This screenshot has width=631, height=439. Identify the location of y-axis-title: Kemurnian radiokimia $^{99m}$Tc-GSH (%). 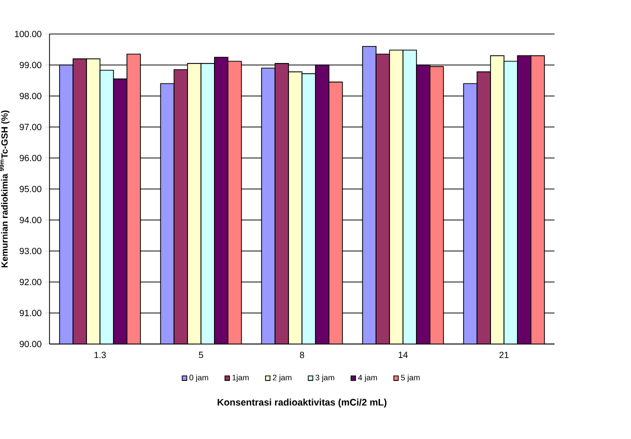
(5, 189).